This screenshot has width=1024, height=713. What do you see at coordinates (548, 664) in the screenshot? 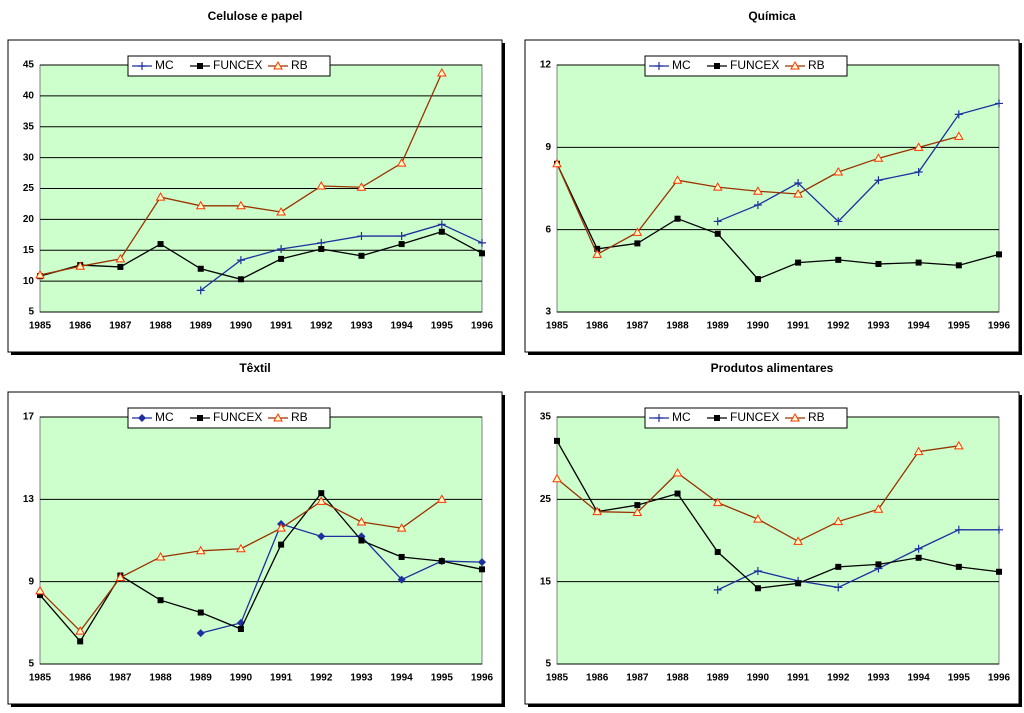
I see `y-tick-label: 5` at bounding box center [548, 664].